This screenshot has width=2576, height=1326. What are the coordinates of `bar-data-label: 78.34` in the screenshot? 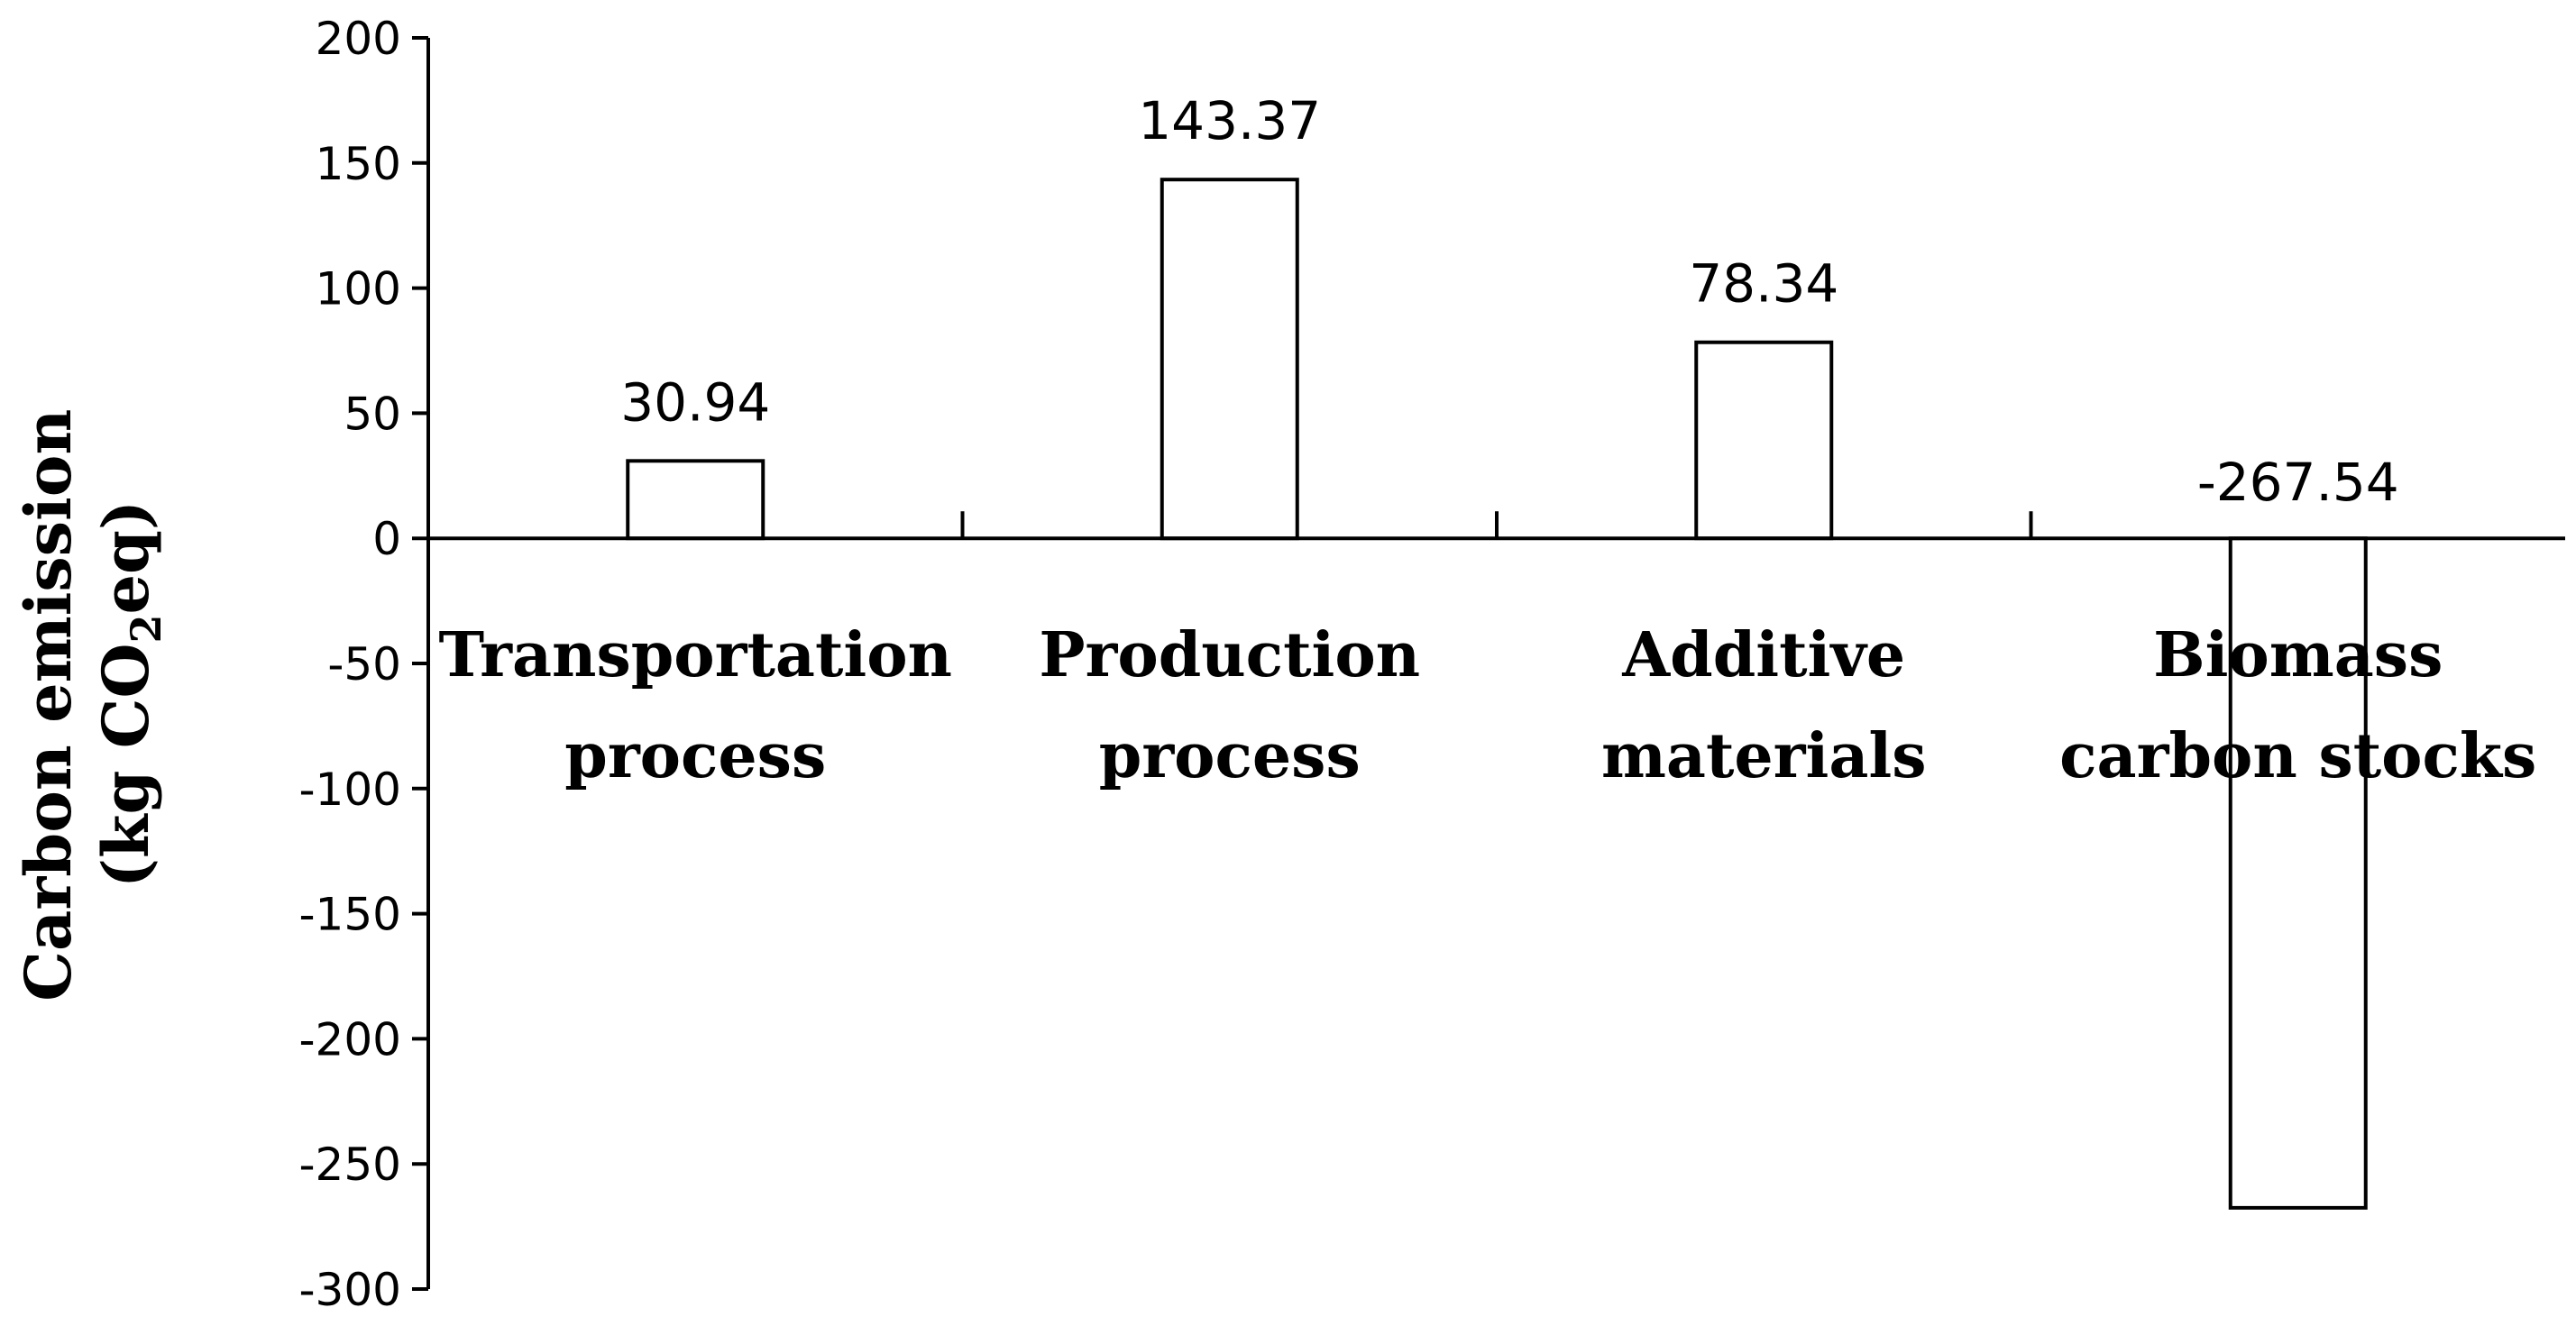 It's located at (1763, 284).